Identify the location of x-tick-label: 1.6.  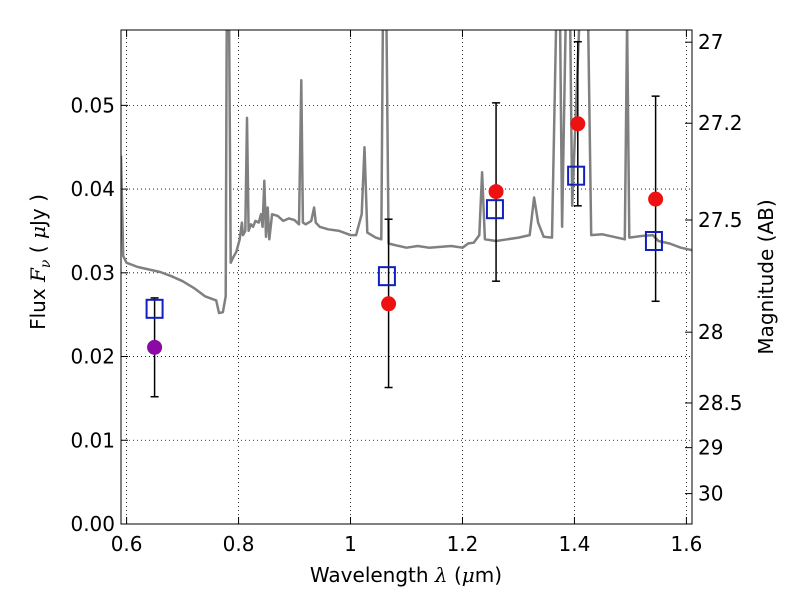
(686, 544).